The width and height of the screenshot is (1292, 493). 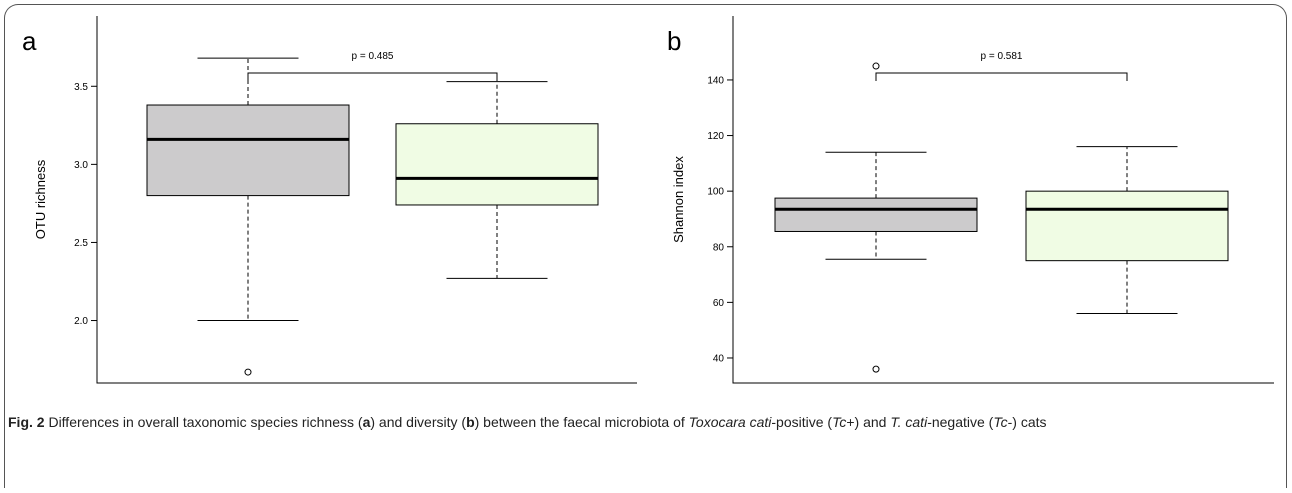 What do you see at coordinates (674, 41) in the screenshot?
I see `panel-letter: b` at bounding box center [674, 41].